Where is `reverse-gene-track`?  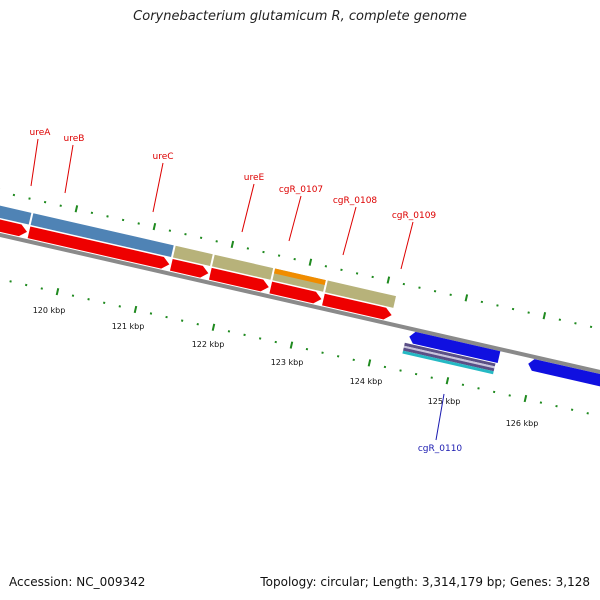 reverse-gene-track is located at coordinates (501, 364).